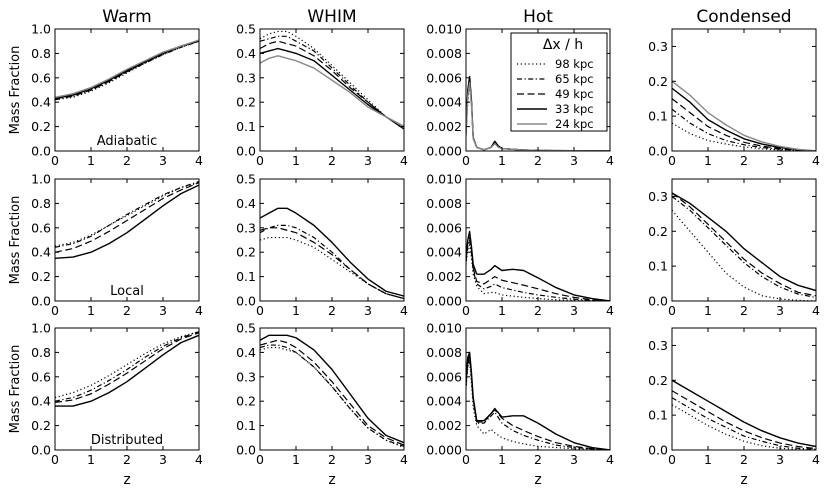  Describe the element at coordinates (41, 77) in the screenshot. I see `y-tick-label: 0.6` at that location.